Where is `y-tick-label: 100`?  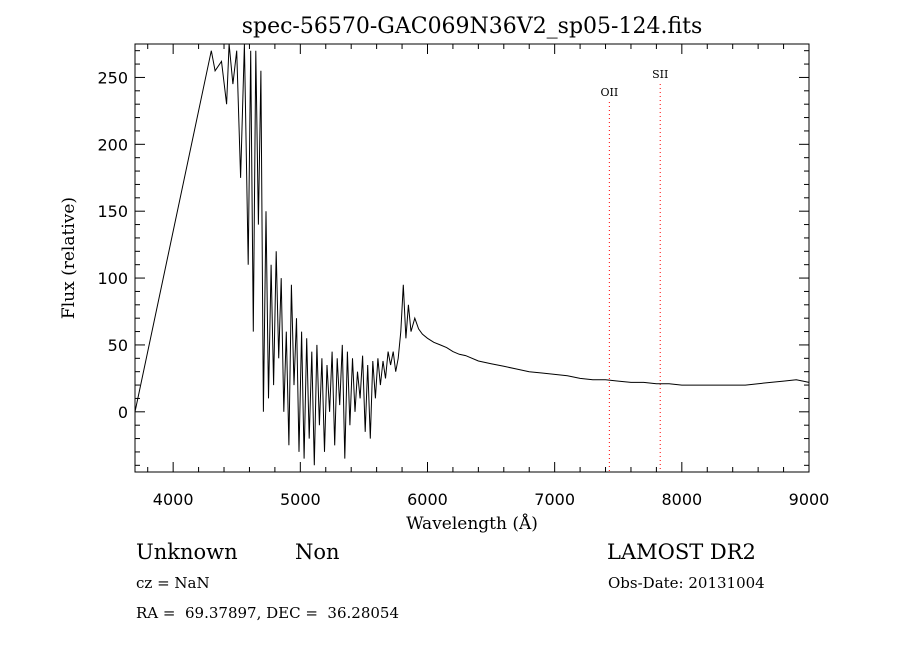
y-tick-label: 100 is located at coordinates (112, 278).